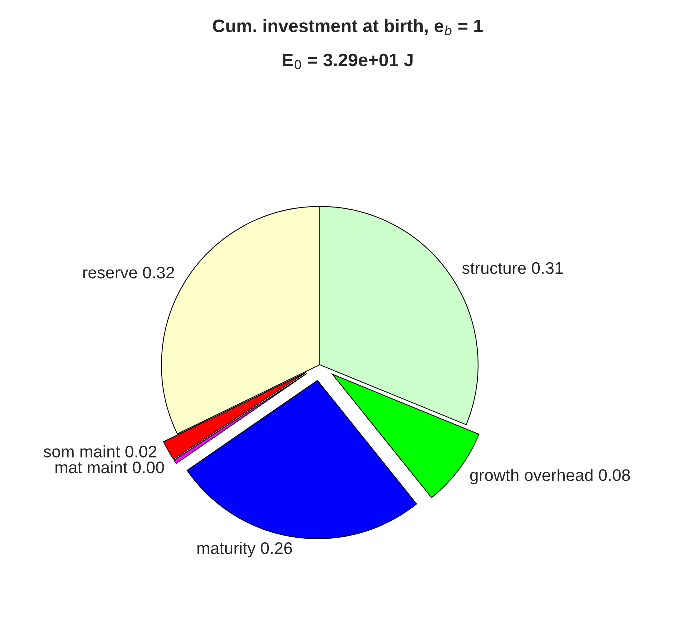  I want to click on slice-label: growth overhead 0.08, so click(550, 477).